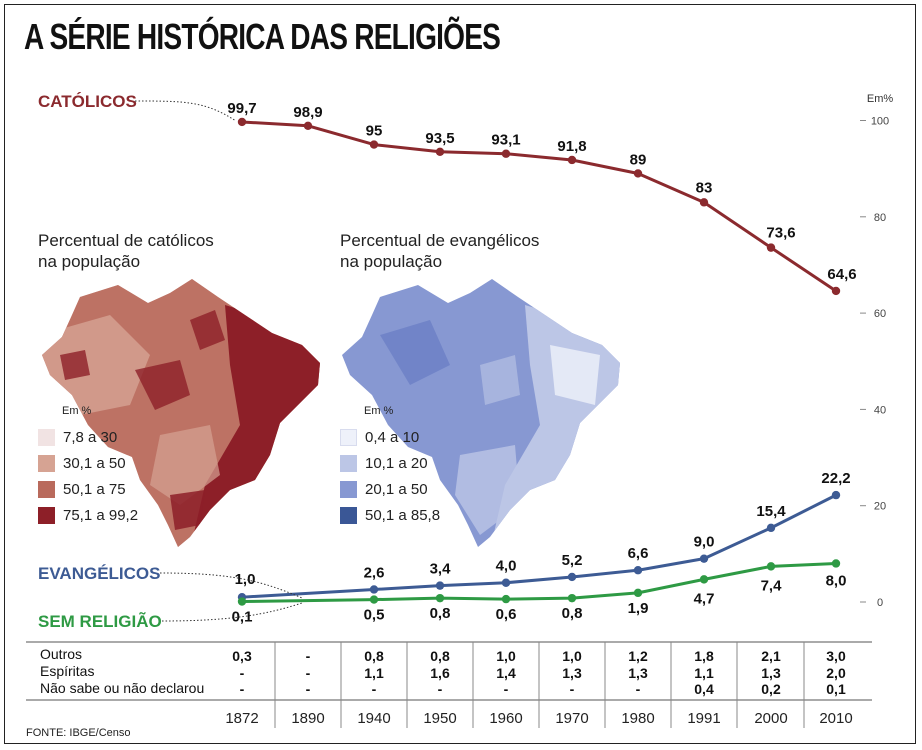  What do you see at coordinates (390, 463) in the screenshot?
I see `legend-item: 10,1 a 20` at bounding box center [390, 463].